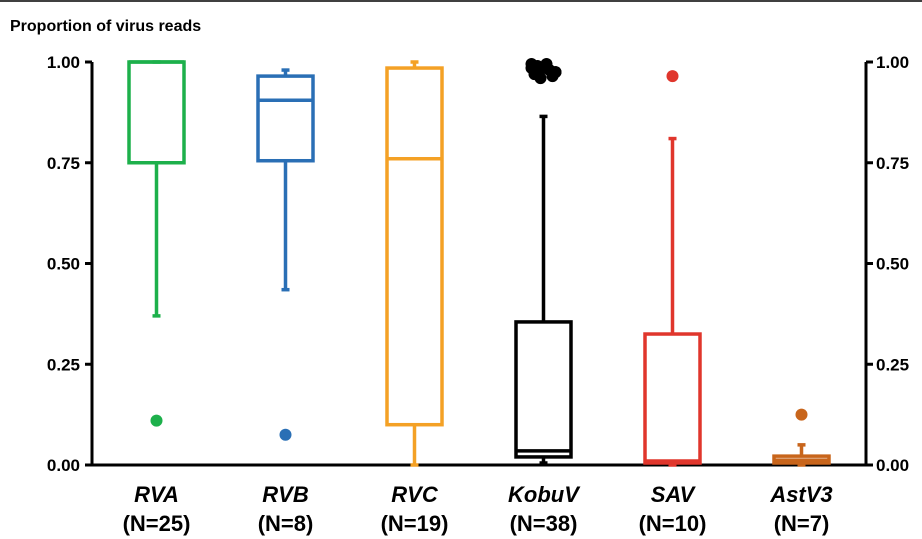  What do you see at coordinates (674, 494) in the screenshot?
I see `category-name: SAV` at bounding box center [674, 494].